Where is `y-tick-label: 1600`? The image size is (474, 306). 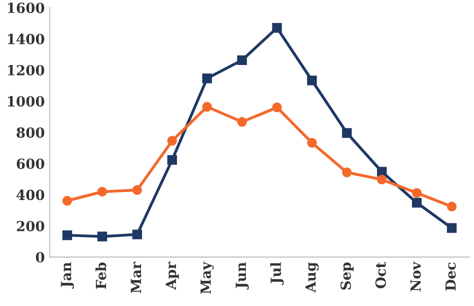 y-tick-label: 1600 is located at coordinates (26, 8).